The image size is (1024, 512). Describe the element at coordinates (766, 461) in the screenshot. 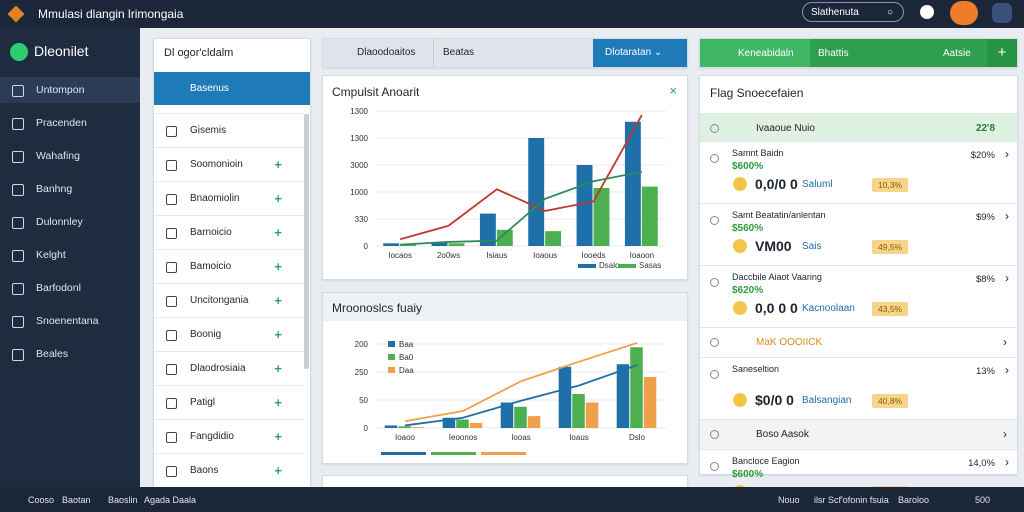

I see `row-title: Bancloce Eagion` at that location.